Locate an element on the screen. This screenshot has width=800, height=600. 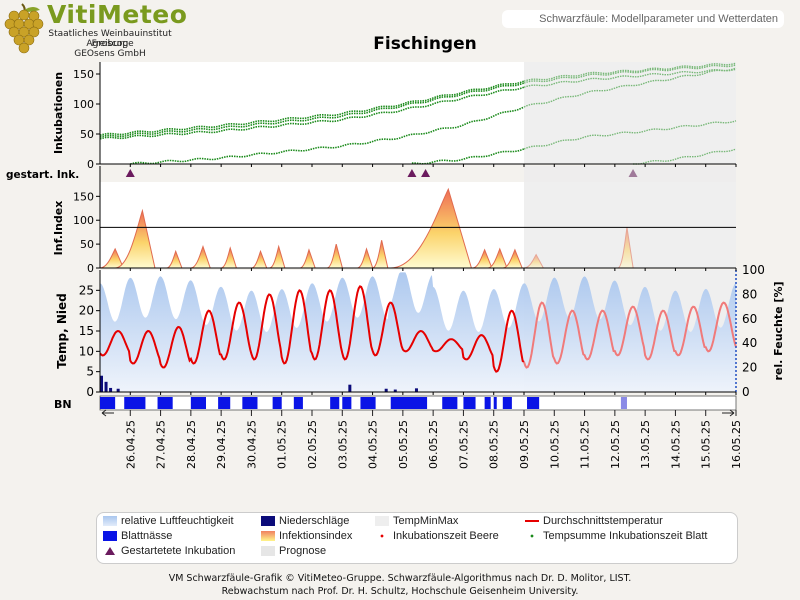
x-tick-label: 11.05.25 is located at coordinates (585, 444).